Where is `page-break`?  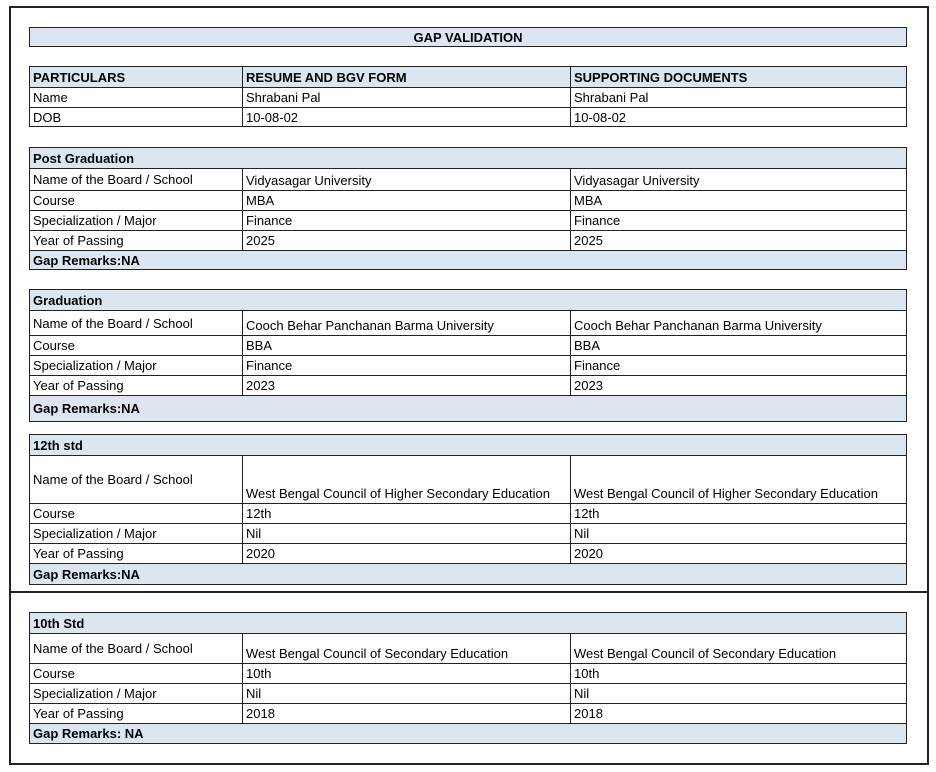 page-break is located at coordinates (469, 592).